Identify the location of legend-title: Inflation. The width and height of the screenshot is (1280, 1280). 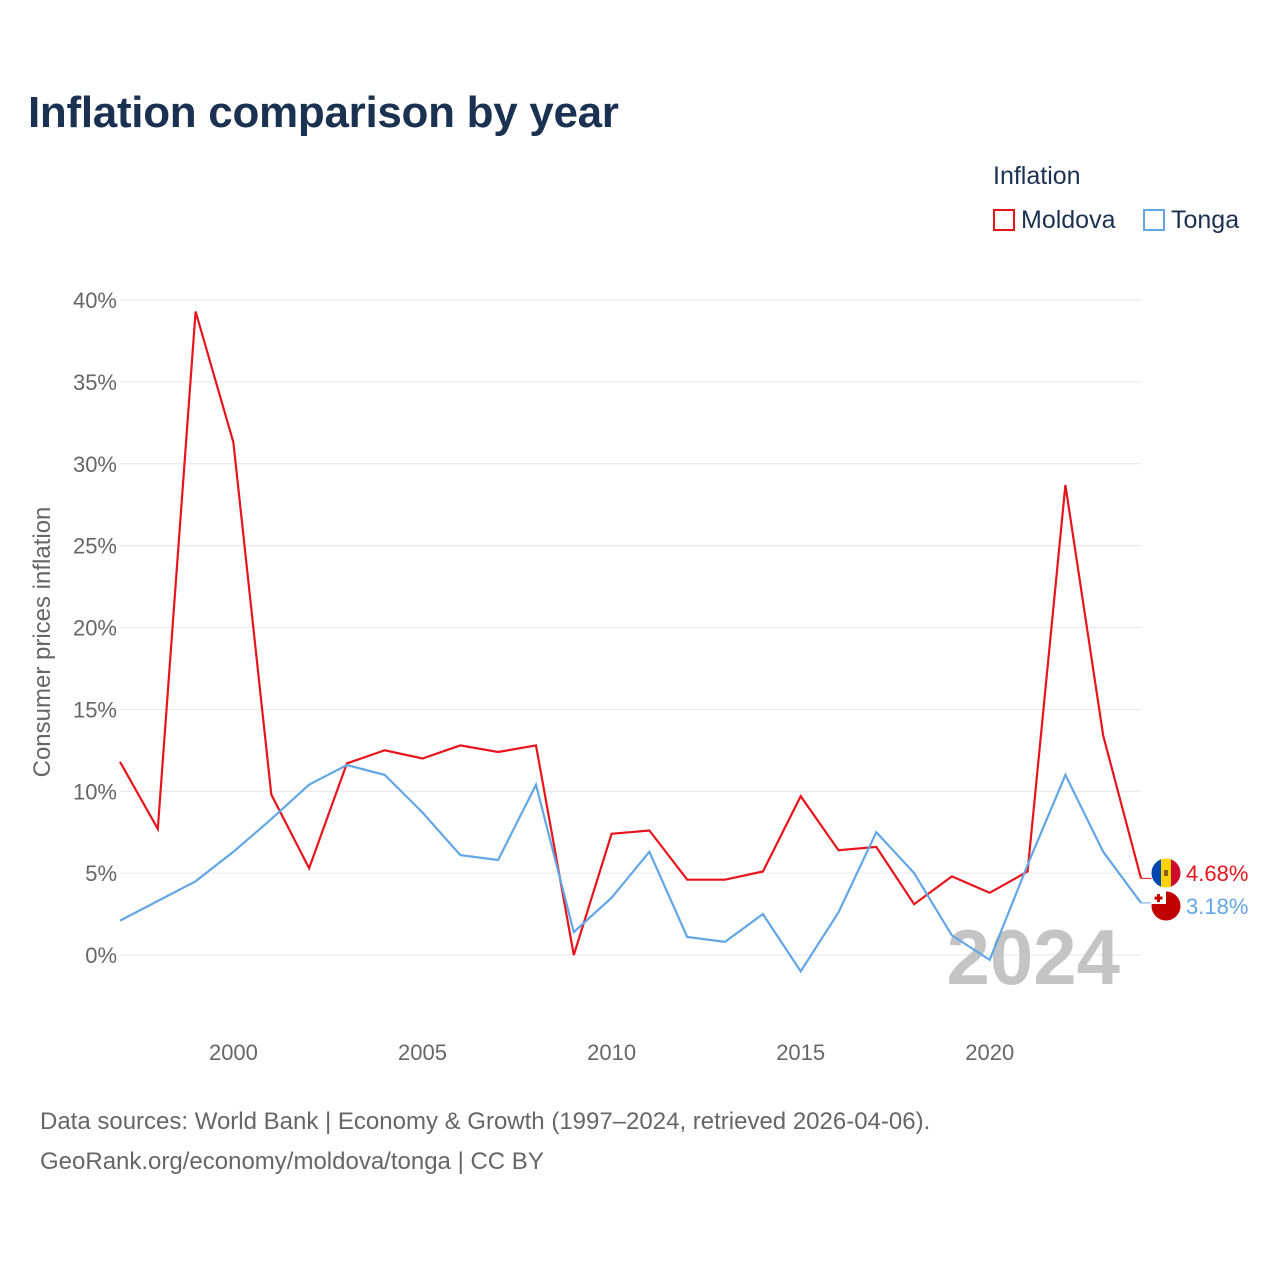
(1037, 176).